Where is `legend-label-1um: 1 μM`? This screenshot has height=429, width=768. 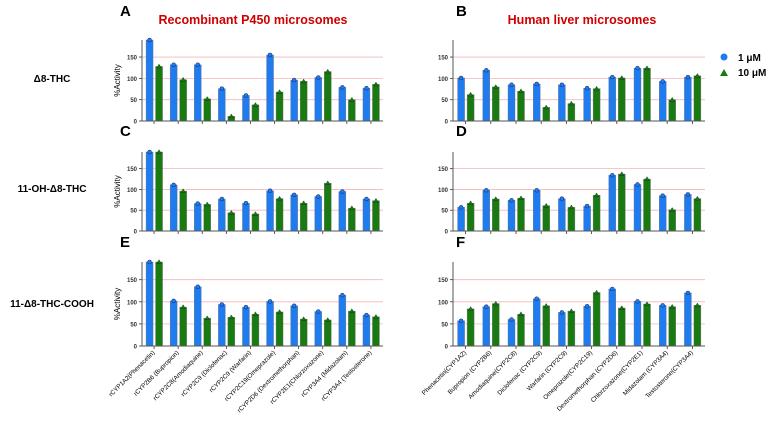
legend-label-1um: 1 μM is located at coordinates (749, 58).